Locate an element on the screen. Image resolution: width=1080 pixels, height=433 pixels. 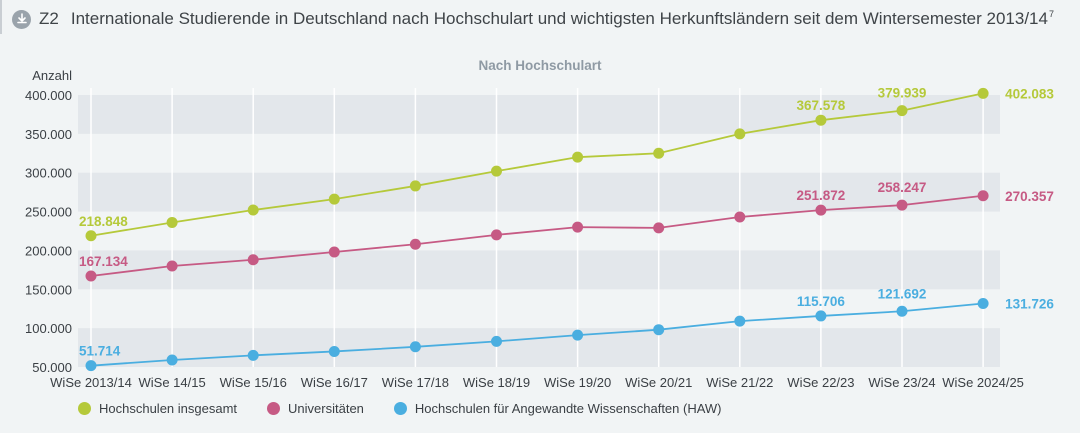
y-tick-label: 150.000 is located at coordinates (48, 289).